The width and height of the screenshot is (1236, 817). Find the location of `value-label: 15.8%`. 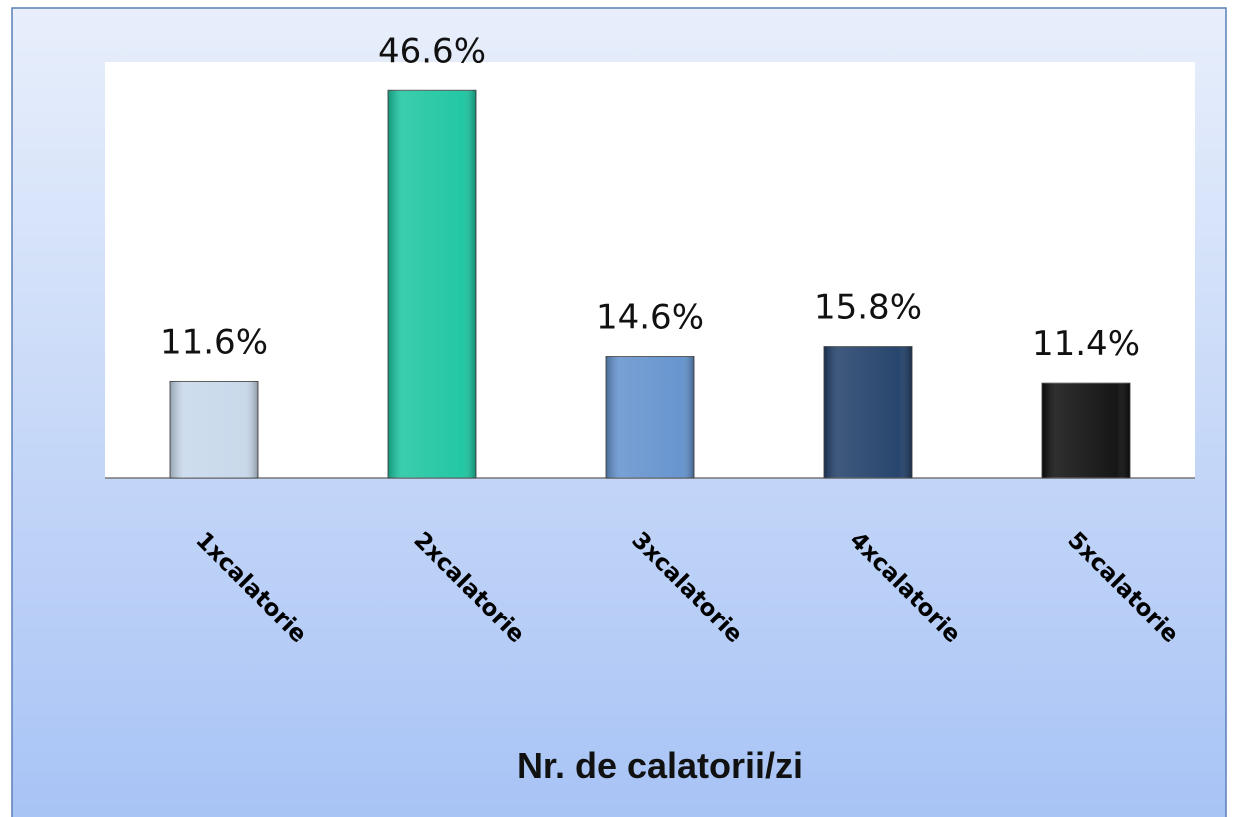

value-label: 15.8% is located at coordinates (868, 308).